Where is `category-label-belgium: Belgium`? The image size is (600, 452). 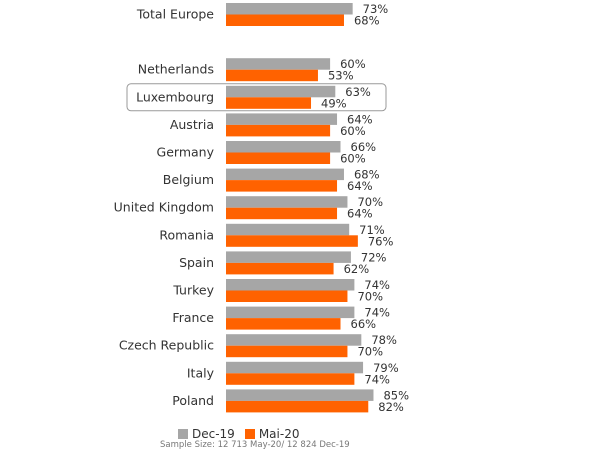 category-label-belgium: Belgium is located at coordinates (188, 179).